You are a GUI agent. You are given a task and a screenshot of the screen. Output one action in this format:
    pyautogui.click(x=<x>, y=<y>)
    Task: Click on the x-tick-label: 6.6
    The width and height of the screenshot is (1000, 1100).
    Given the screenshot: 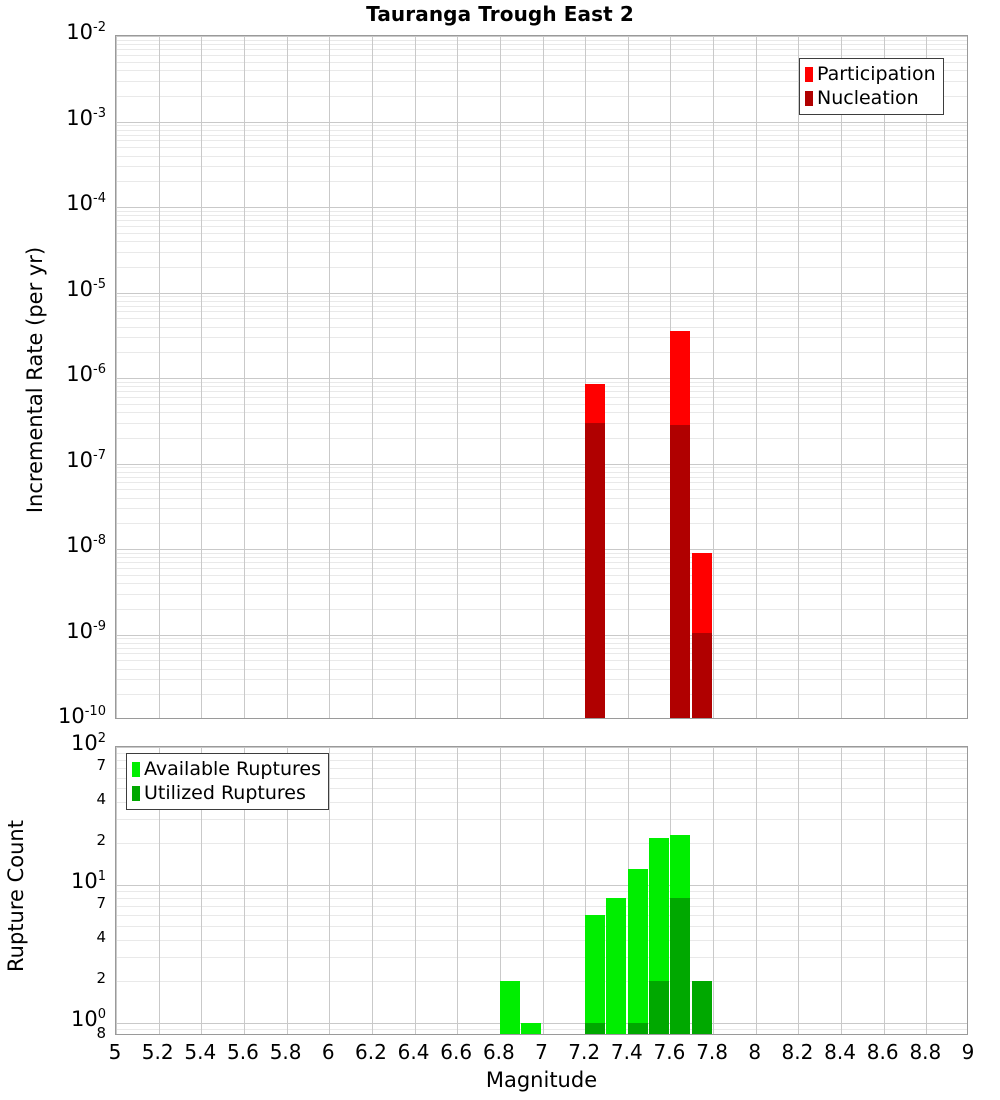 What is the action you would take?
    pyautogui.click(x=456, y=1052)
    